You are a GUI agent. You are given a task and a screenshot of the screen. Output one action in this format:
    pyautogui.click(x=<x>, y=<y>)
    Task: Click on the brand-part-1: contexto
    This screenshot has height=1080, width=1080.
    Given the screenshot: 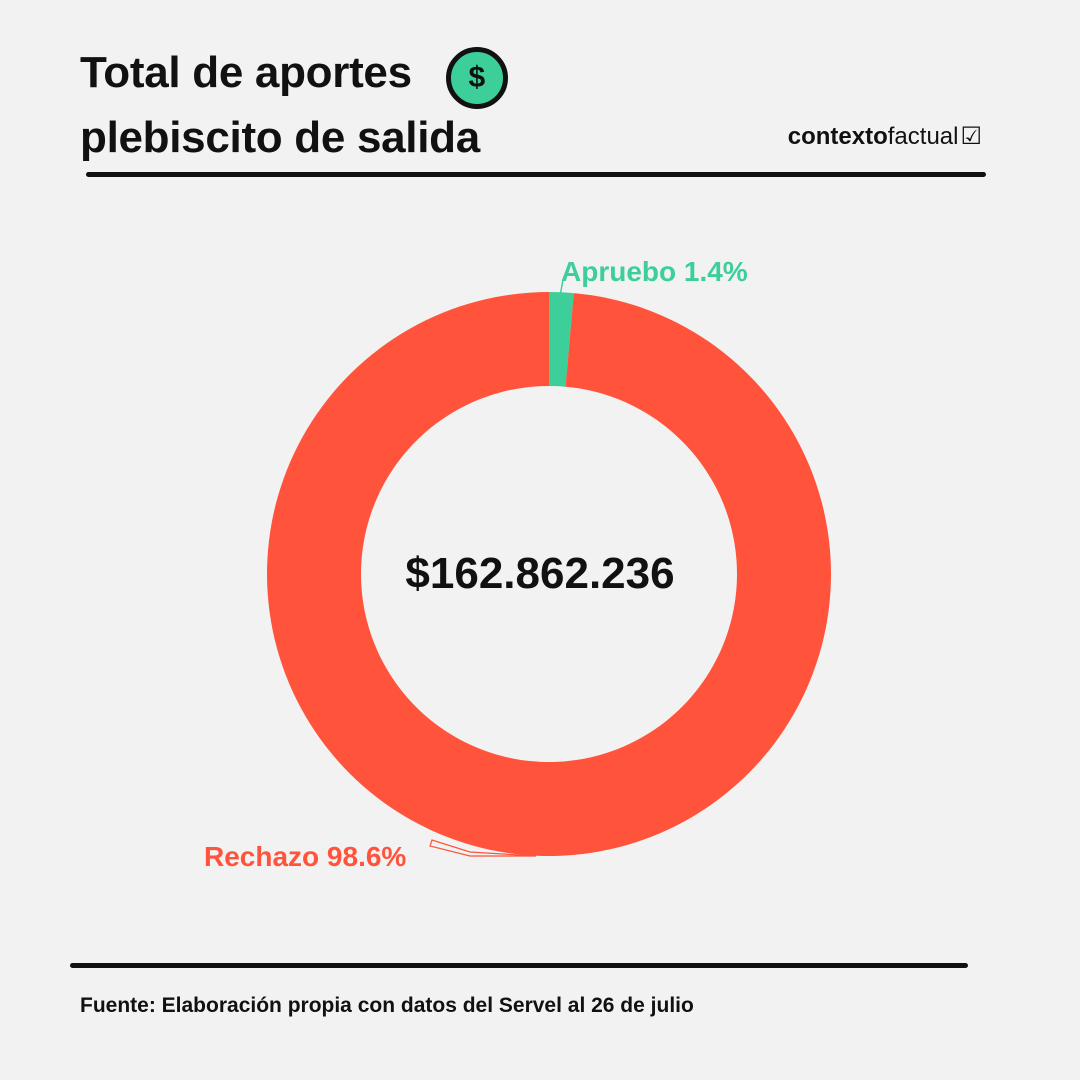 What is the action you would take?
    pyautogui.click(x=837, y=136)
    